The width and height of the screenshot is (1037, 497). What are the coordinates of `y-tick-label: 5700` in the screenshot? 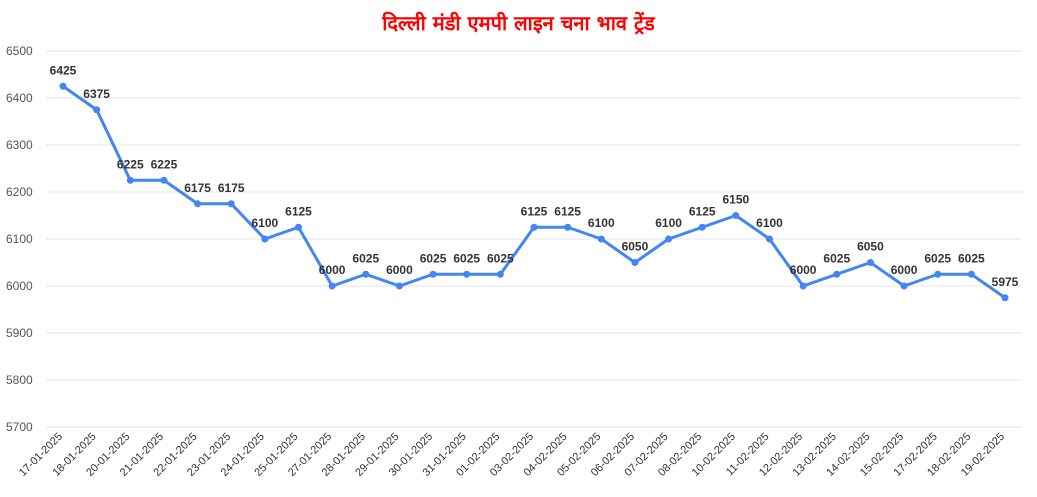 It's located at (19, 427).